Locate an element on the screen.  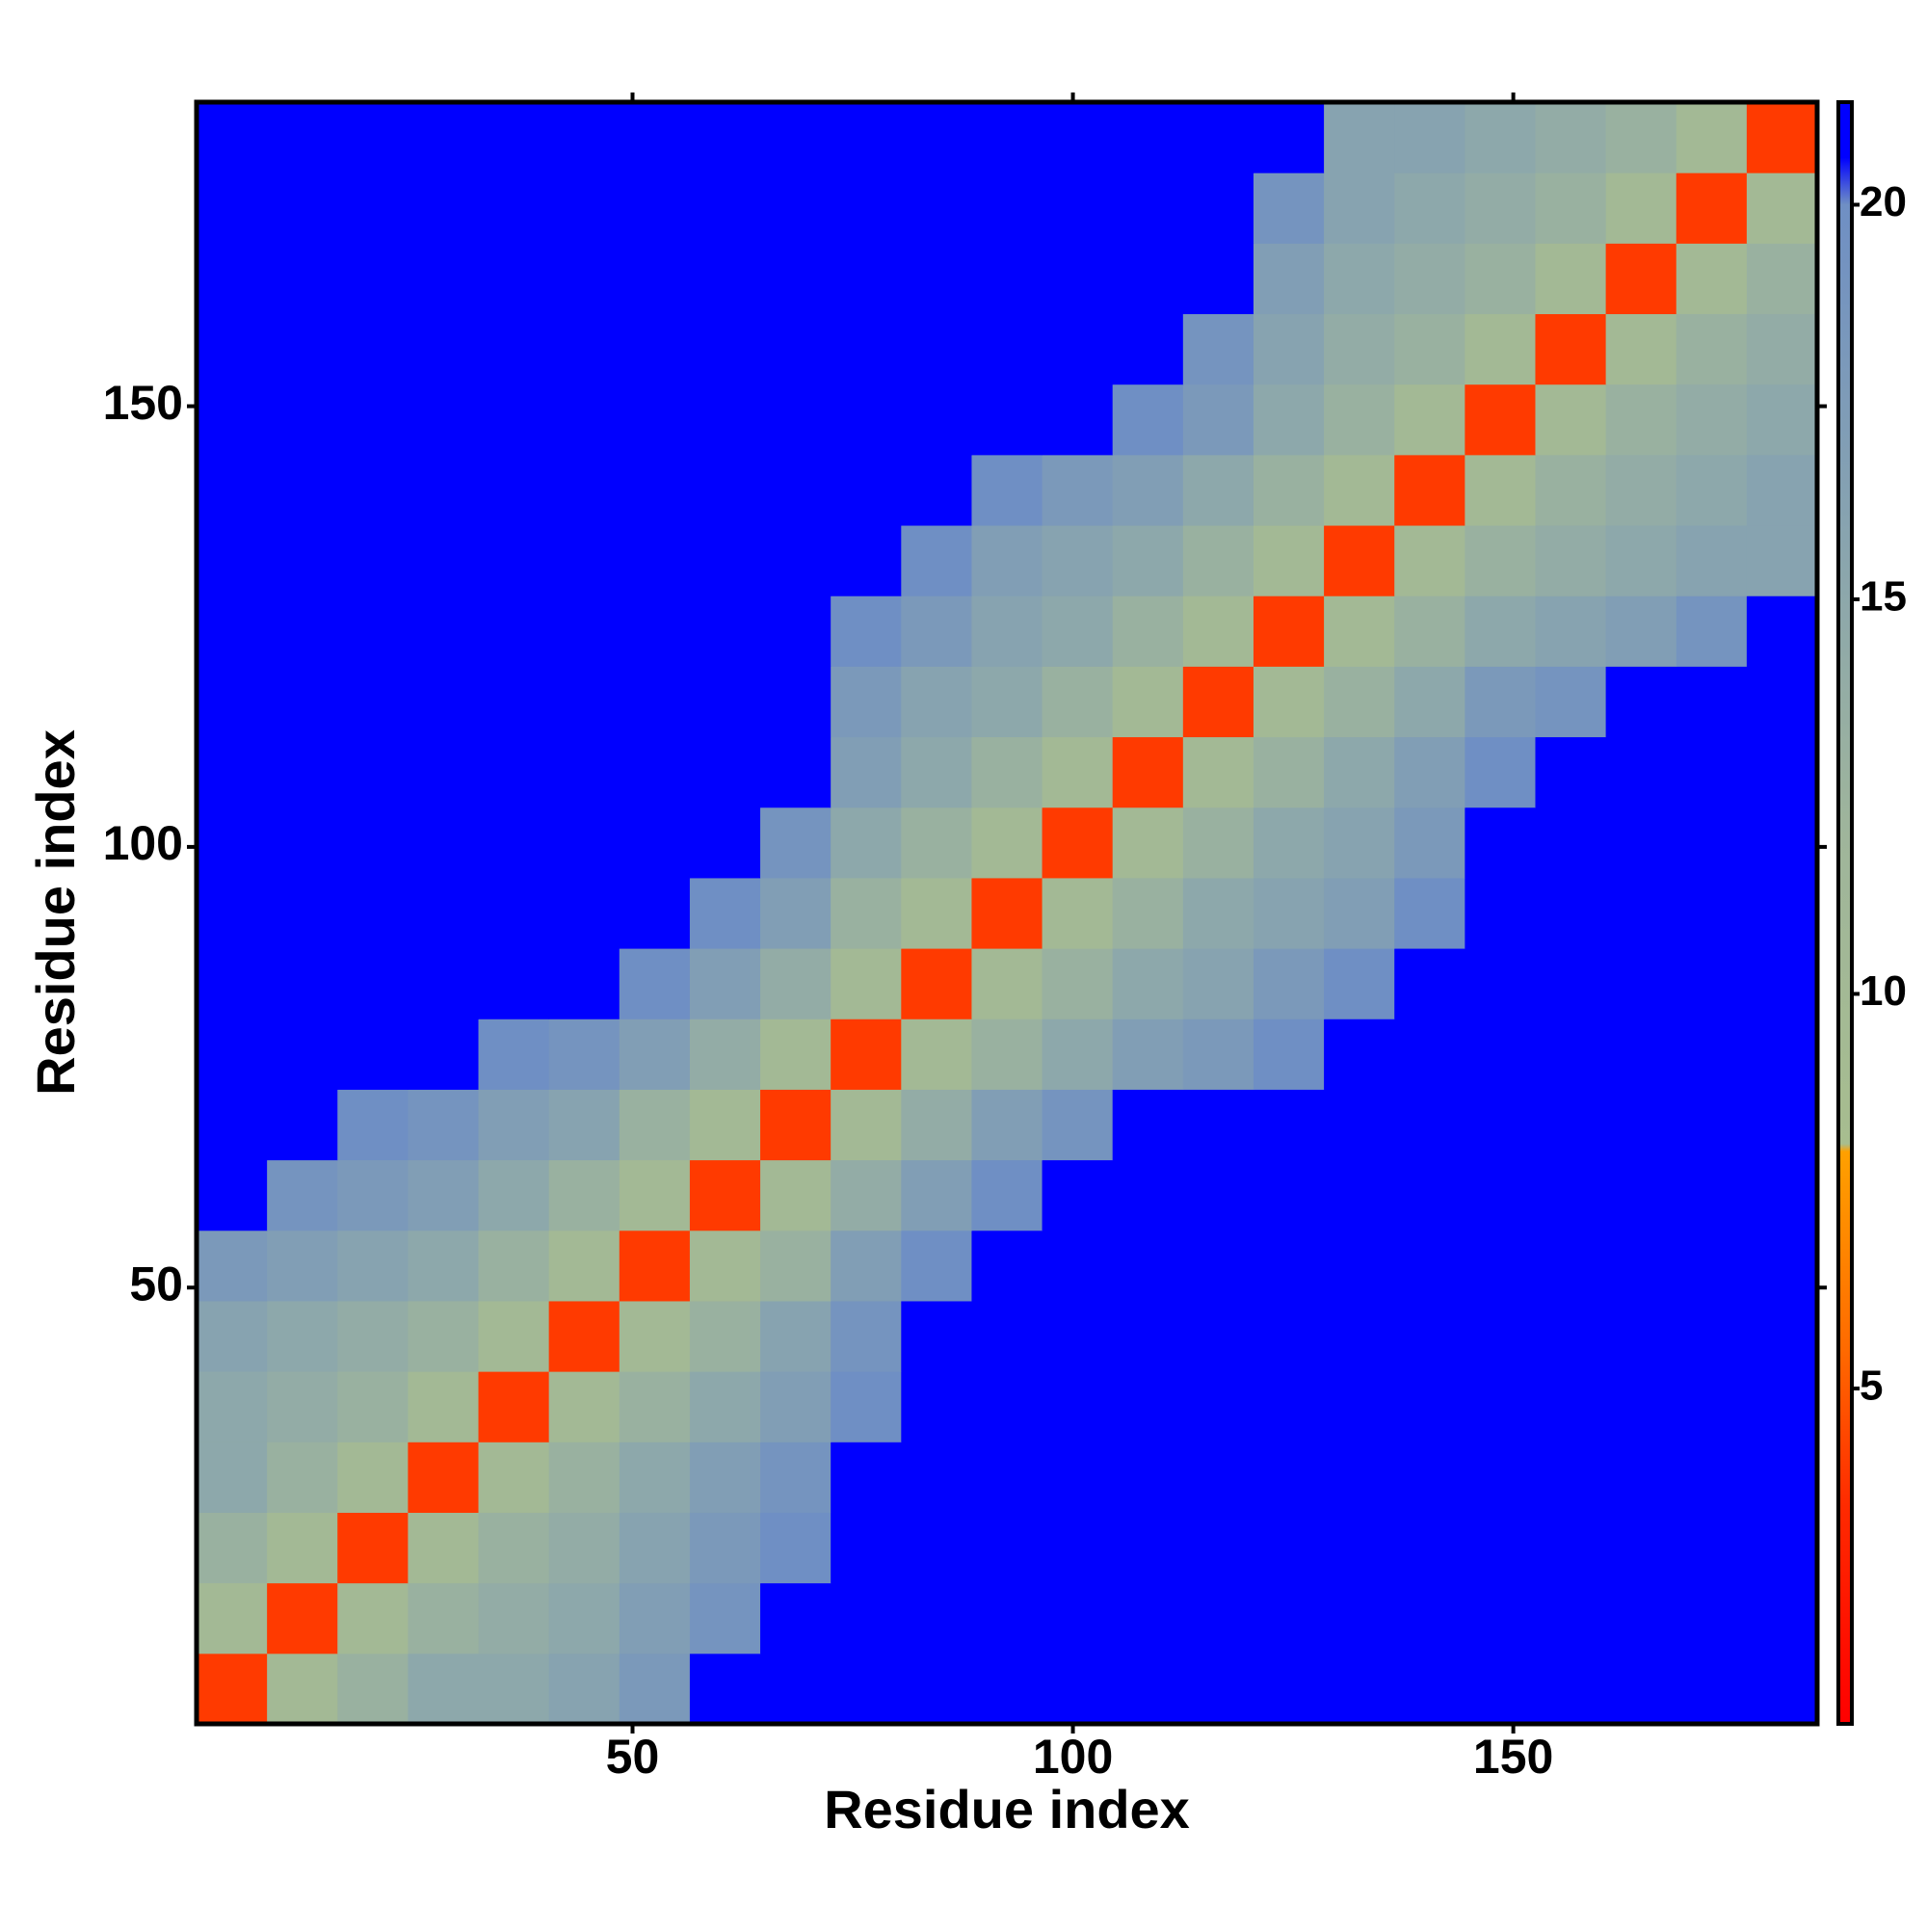
y-tick-label: 100 is located at coordinates (143, 843).